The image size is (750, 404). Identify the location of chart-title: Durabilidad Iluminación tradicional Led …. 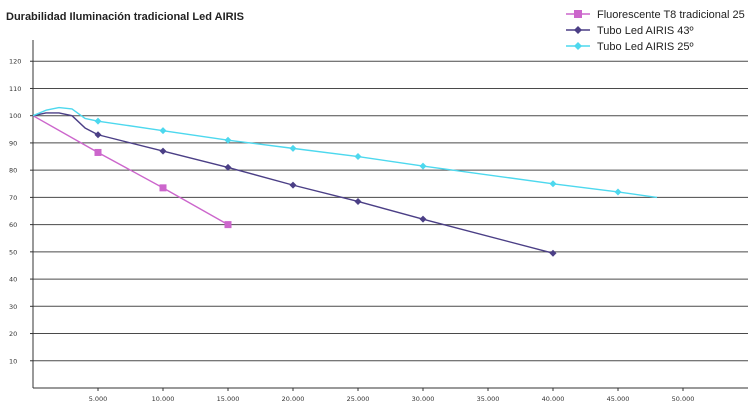
(125, 17).